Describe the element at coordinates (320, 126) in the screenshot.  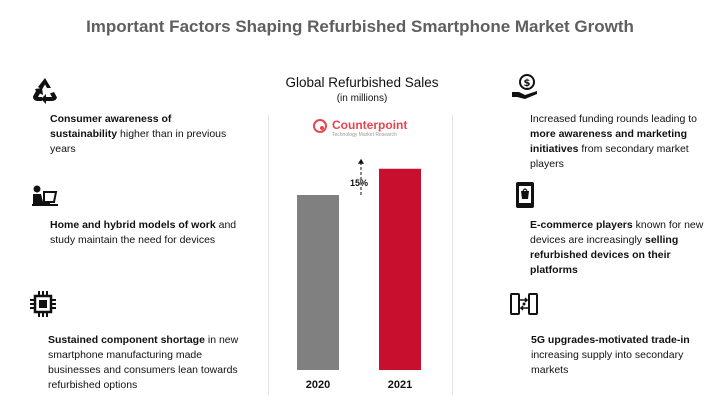
I see `counterpoint-logo-icon` at that location.